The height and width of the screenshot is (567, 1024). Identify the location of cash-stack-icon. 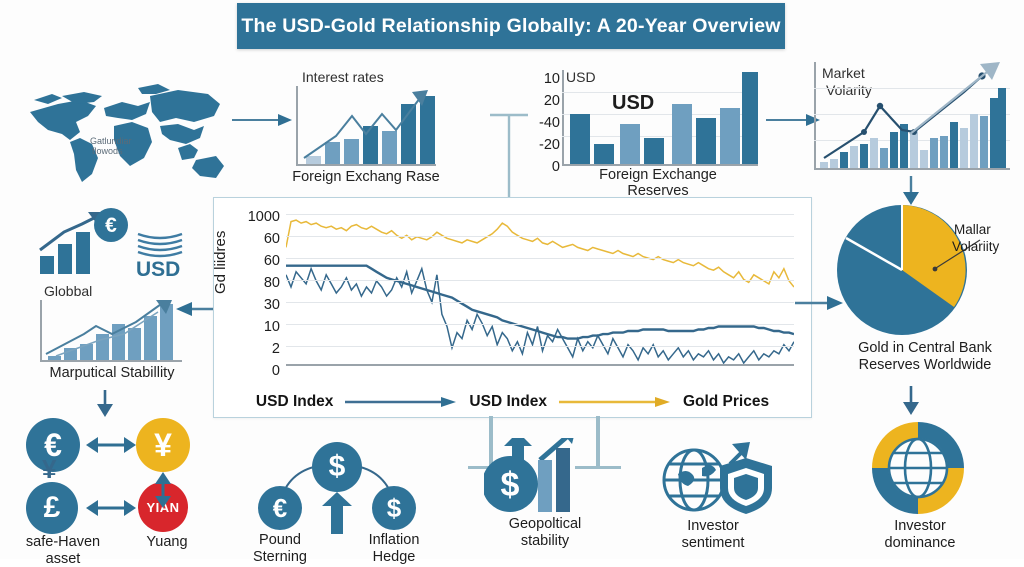
(160, 245).